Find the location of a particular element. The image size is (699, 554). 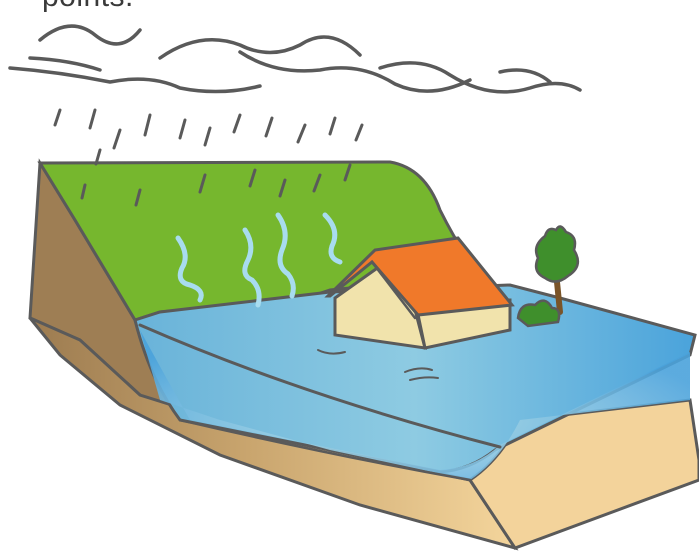

tree-icon is located at coordinates (557, 270).